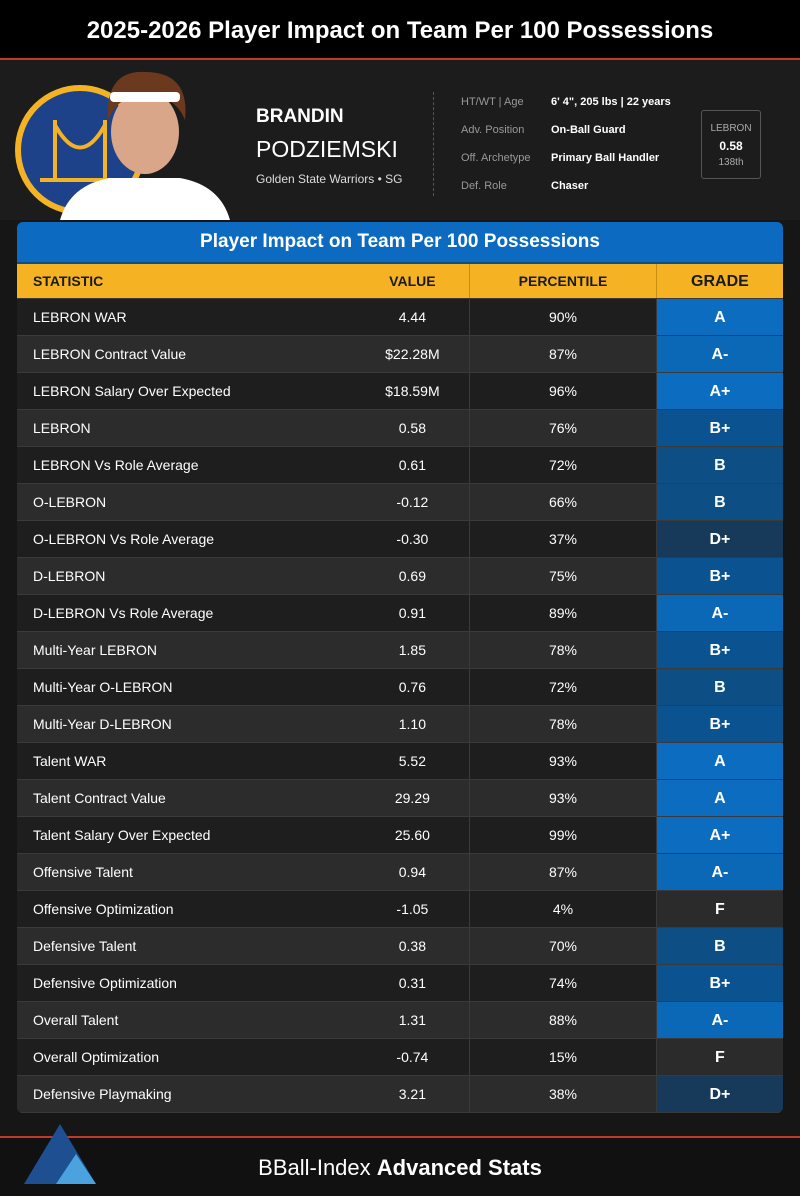 The image size is (800, 1196). What do you see at coordinates (124, 539) in the screenshot?
I see `stat-name: O-LEBRON Vs Role Average` at bounding box center [124, 539].